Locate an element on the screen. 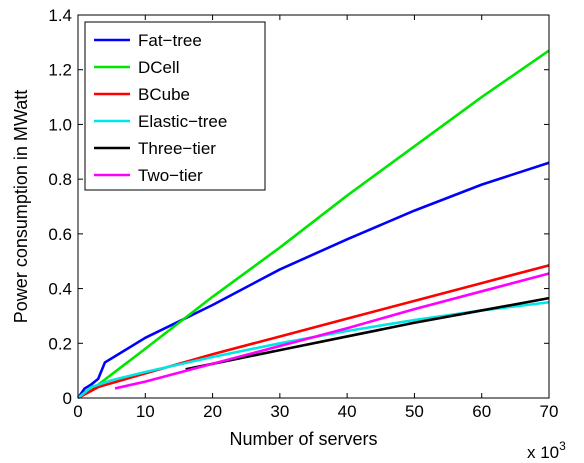 The image size is (584, 463). y-tick-label: 0.4 is located at coordinates (60, 289).